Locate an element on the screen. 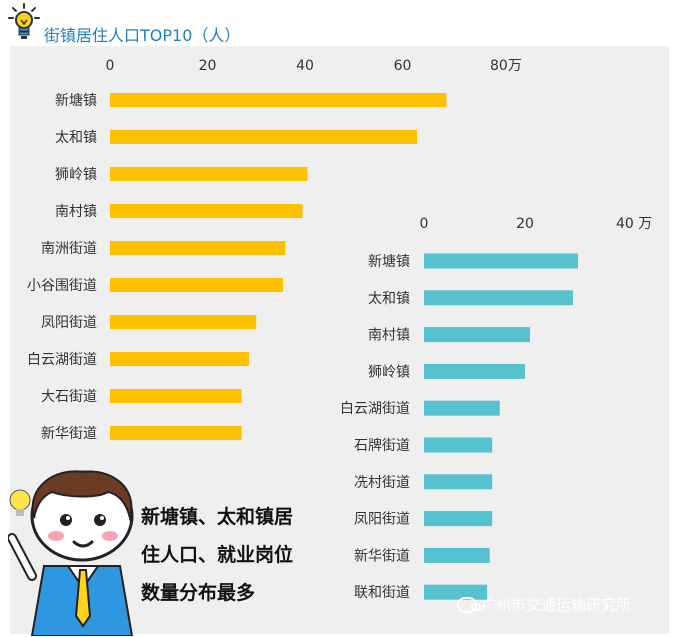  chart2-category-label: 南村镇 is located at coordinates (389, 336).